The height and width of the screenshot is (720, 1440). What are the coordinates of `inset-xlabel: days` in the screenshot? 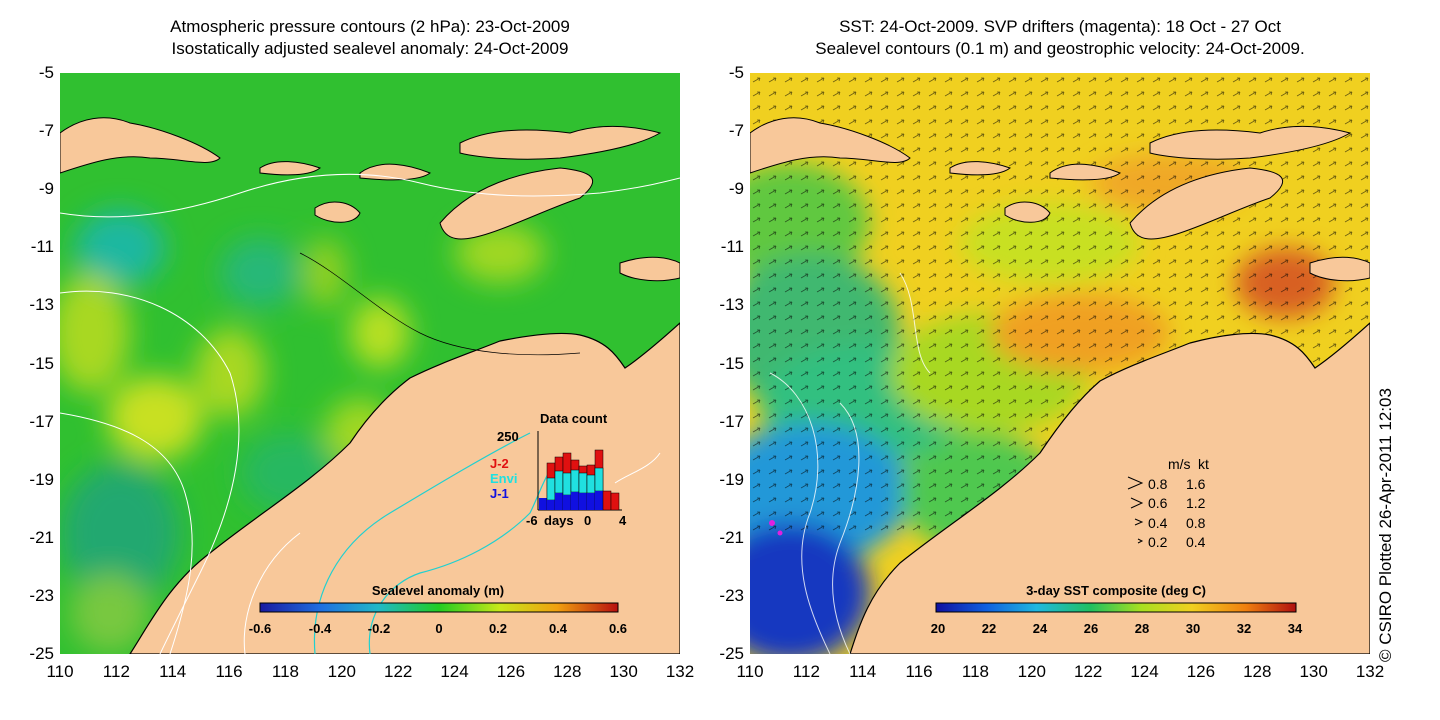 It's located at (559, 520).